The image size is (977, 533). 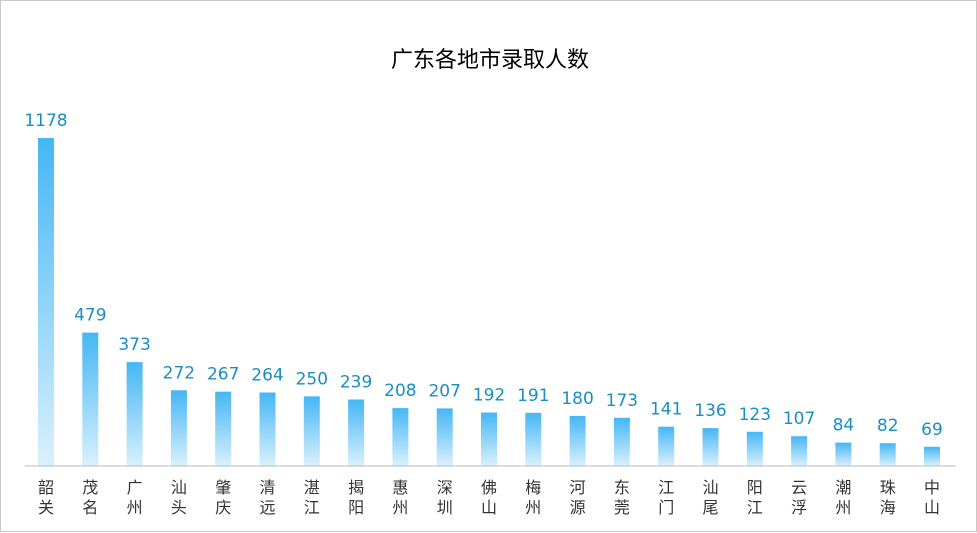 I want to click on bar-江门, so click(x=666, y=446).